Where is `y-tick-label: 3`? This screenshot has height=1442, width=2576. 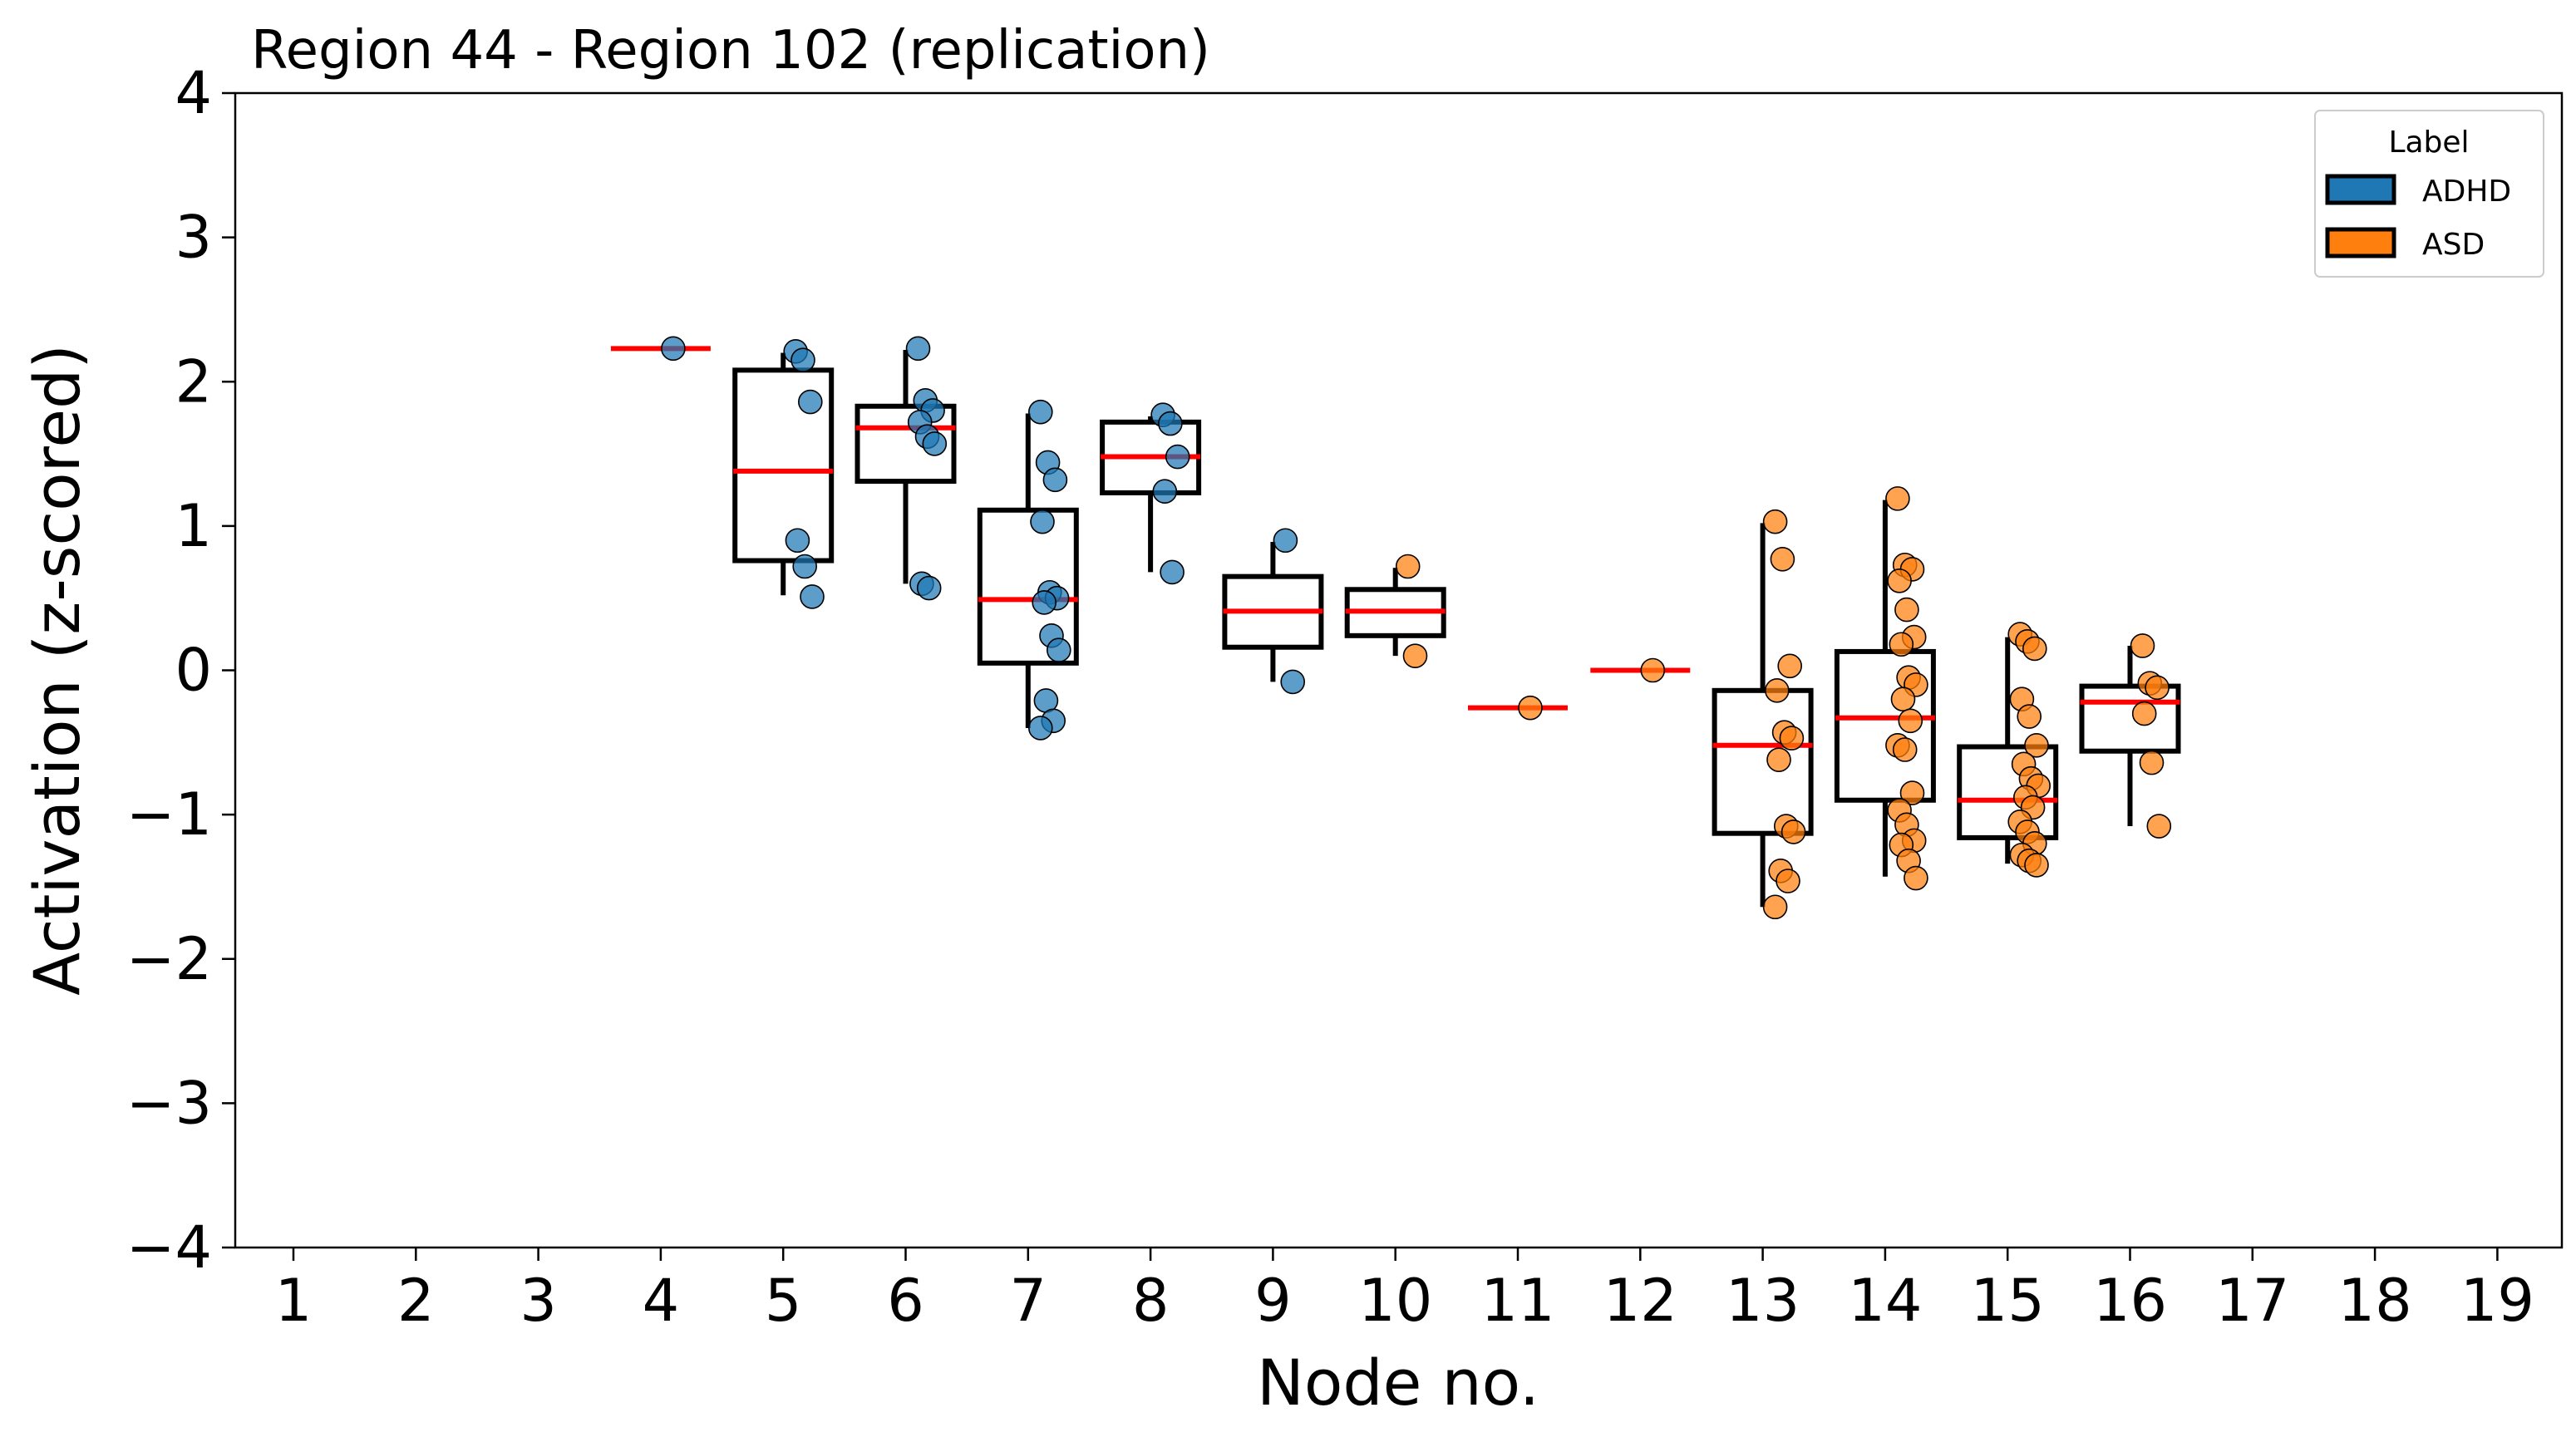
y-tick-label: 3 is located at coordinates (193, 238).